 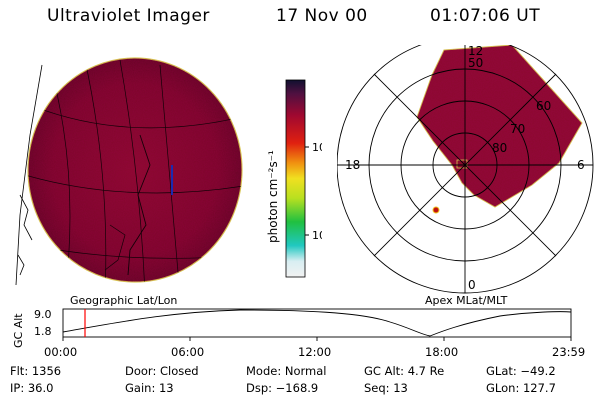 What do you see at coordinates (521, 371) in the screenshot?
I see `glat-info: GLat: −49.2` at bounding box center [521, 371].